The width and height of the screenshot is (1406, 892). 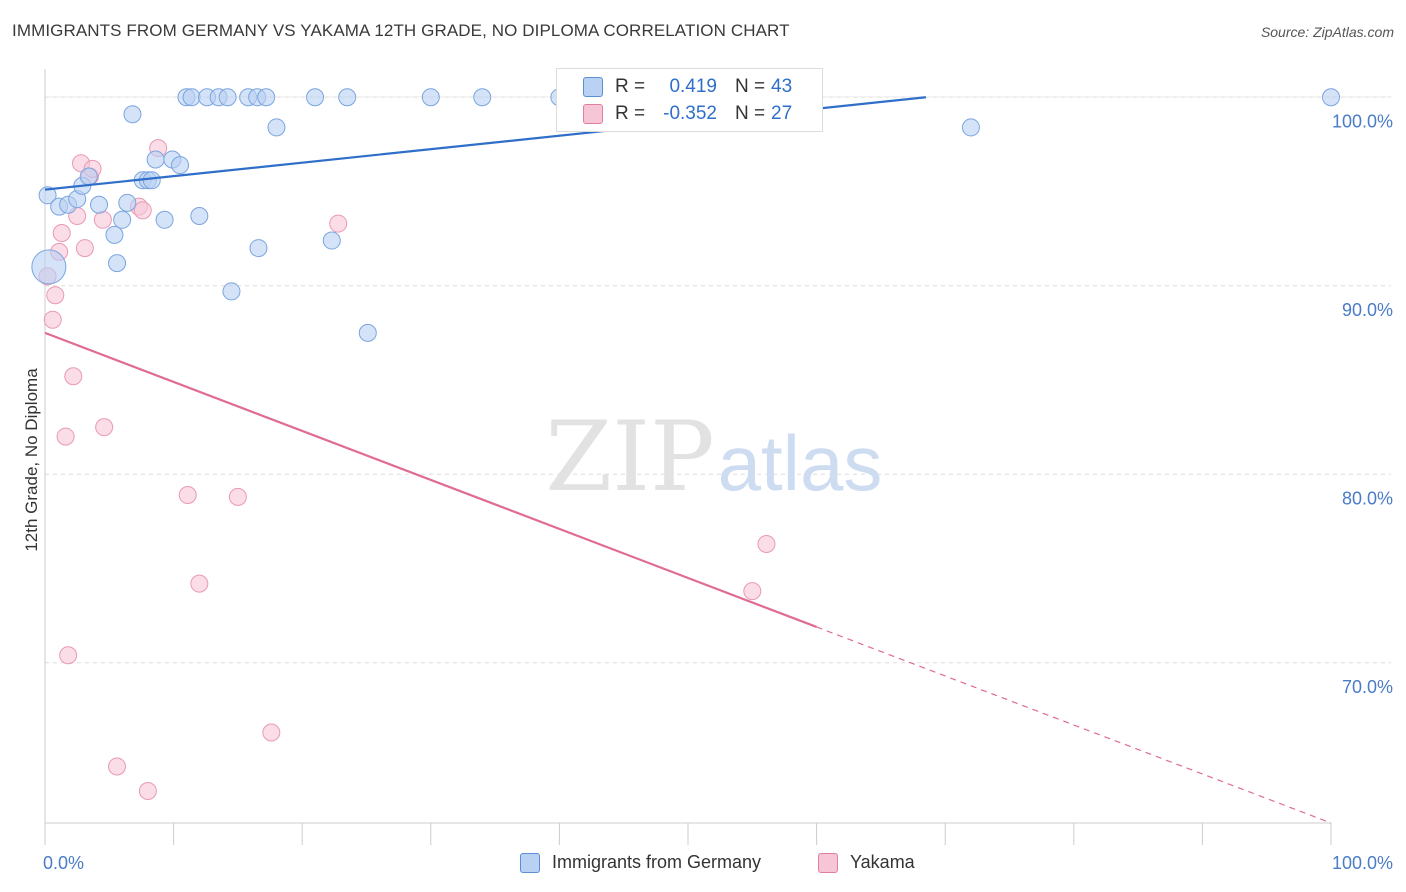 What do you see at coordinates (782, 86) in the screenshot?
I see `n-value: 43` at bounding box center [782, 86].